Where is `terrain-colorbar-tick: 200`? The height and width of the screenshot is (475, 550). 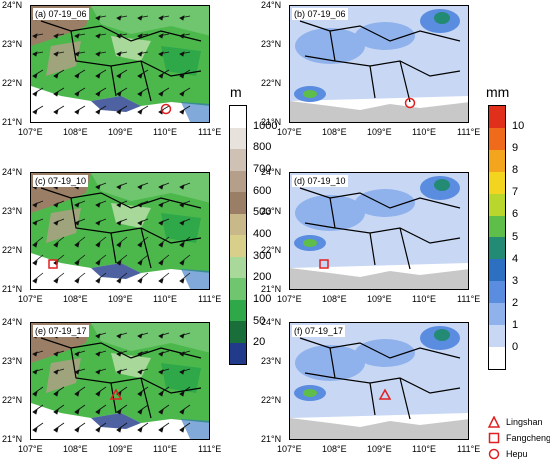 terrain-colorbar-tick: 200 is located at coordinates (262, 277).